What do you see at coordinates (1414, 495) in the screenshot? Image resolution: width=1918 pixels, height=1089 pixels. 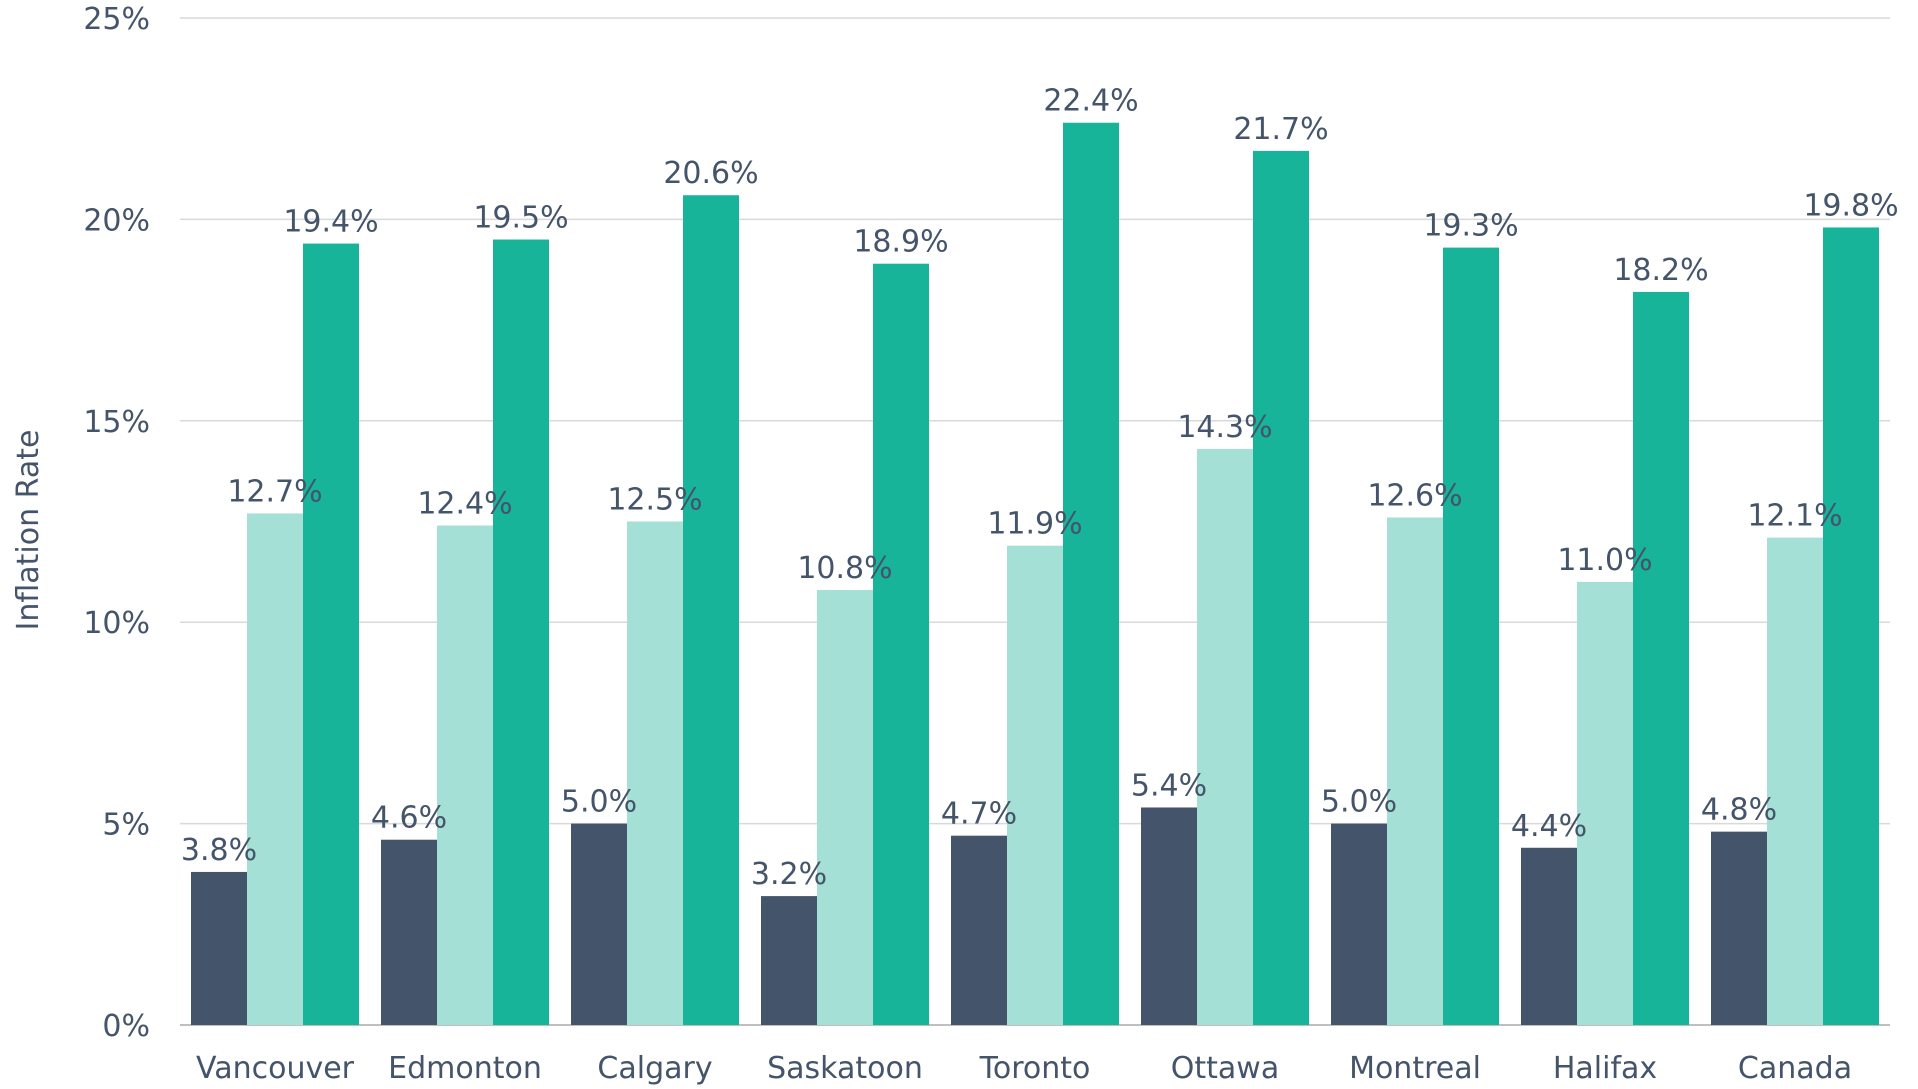 I see `bar-value-label: 12.6%` at bounding box center [1414, 495].